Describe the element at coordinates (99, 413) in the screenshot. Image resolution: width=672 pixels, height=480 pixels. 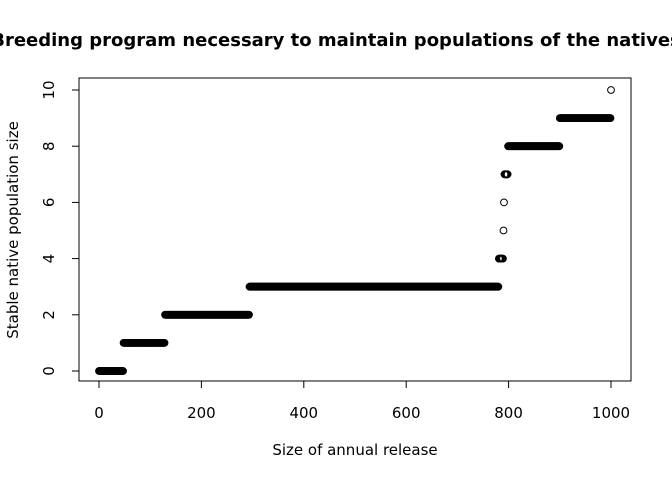
I see `x-tick-label: 0` at that location.